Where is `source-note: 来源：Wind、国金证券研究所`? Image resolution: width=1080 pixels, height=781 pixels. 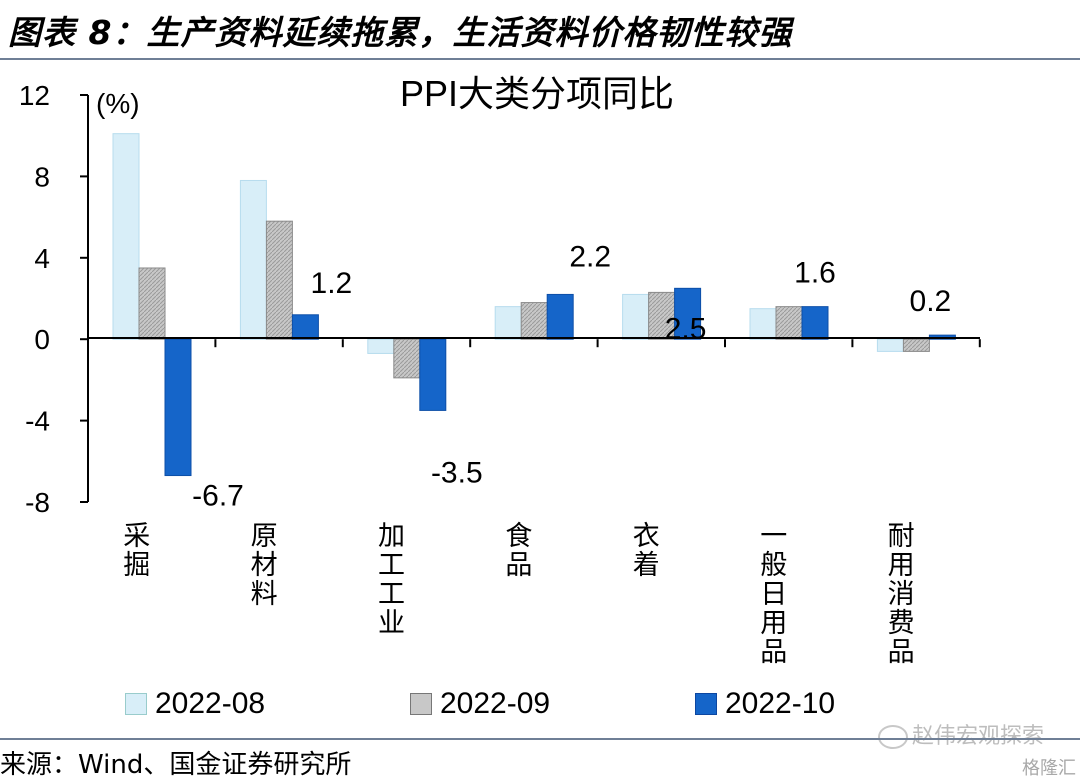
source-note: 来源：Wind、国金证券研究所 is located at coordinates (176, 765).